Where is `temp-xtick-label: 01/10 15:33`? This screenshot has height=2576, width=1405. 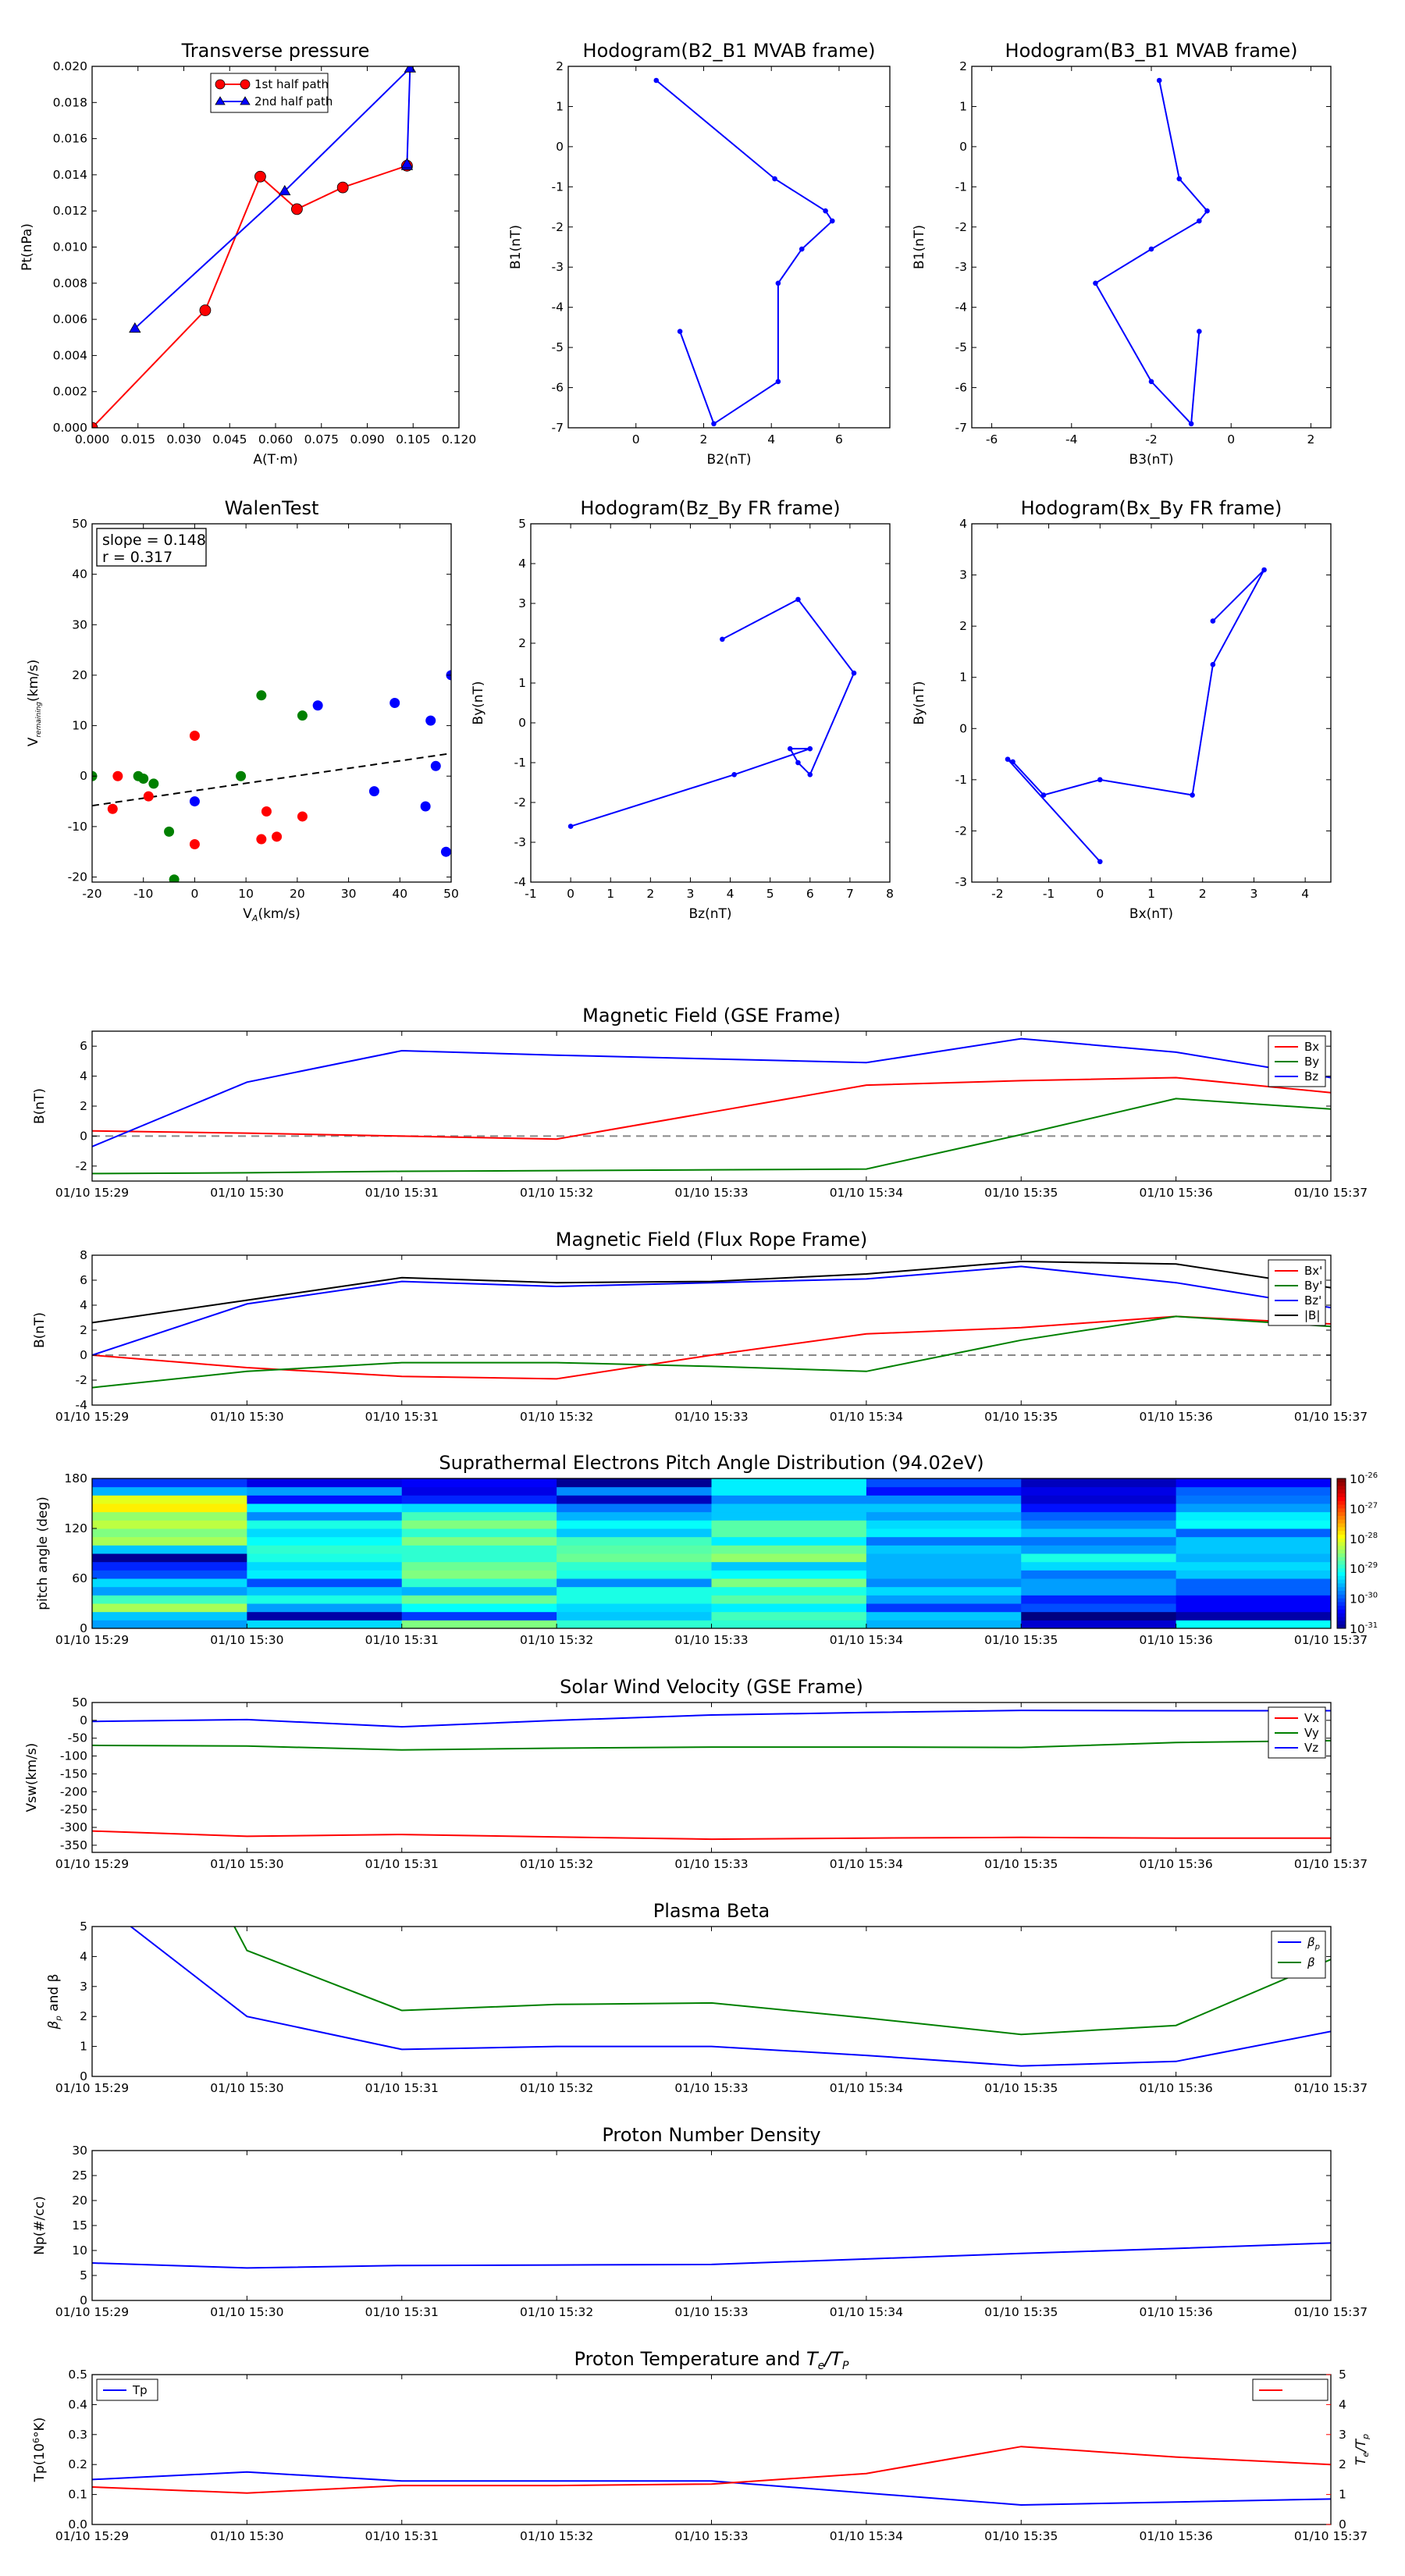 temp-xtick-label: 01/10 15:33 is located at coordinates (711, 2536).